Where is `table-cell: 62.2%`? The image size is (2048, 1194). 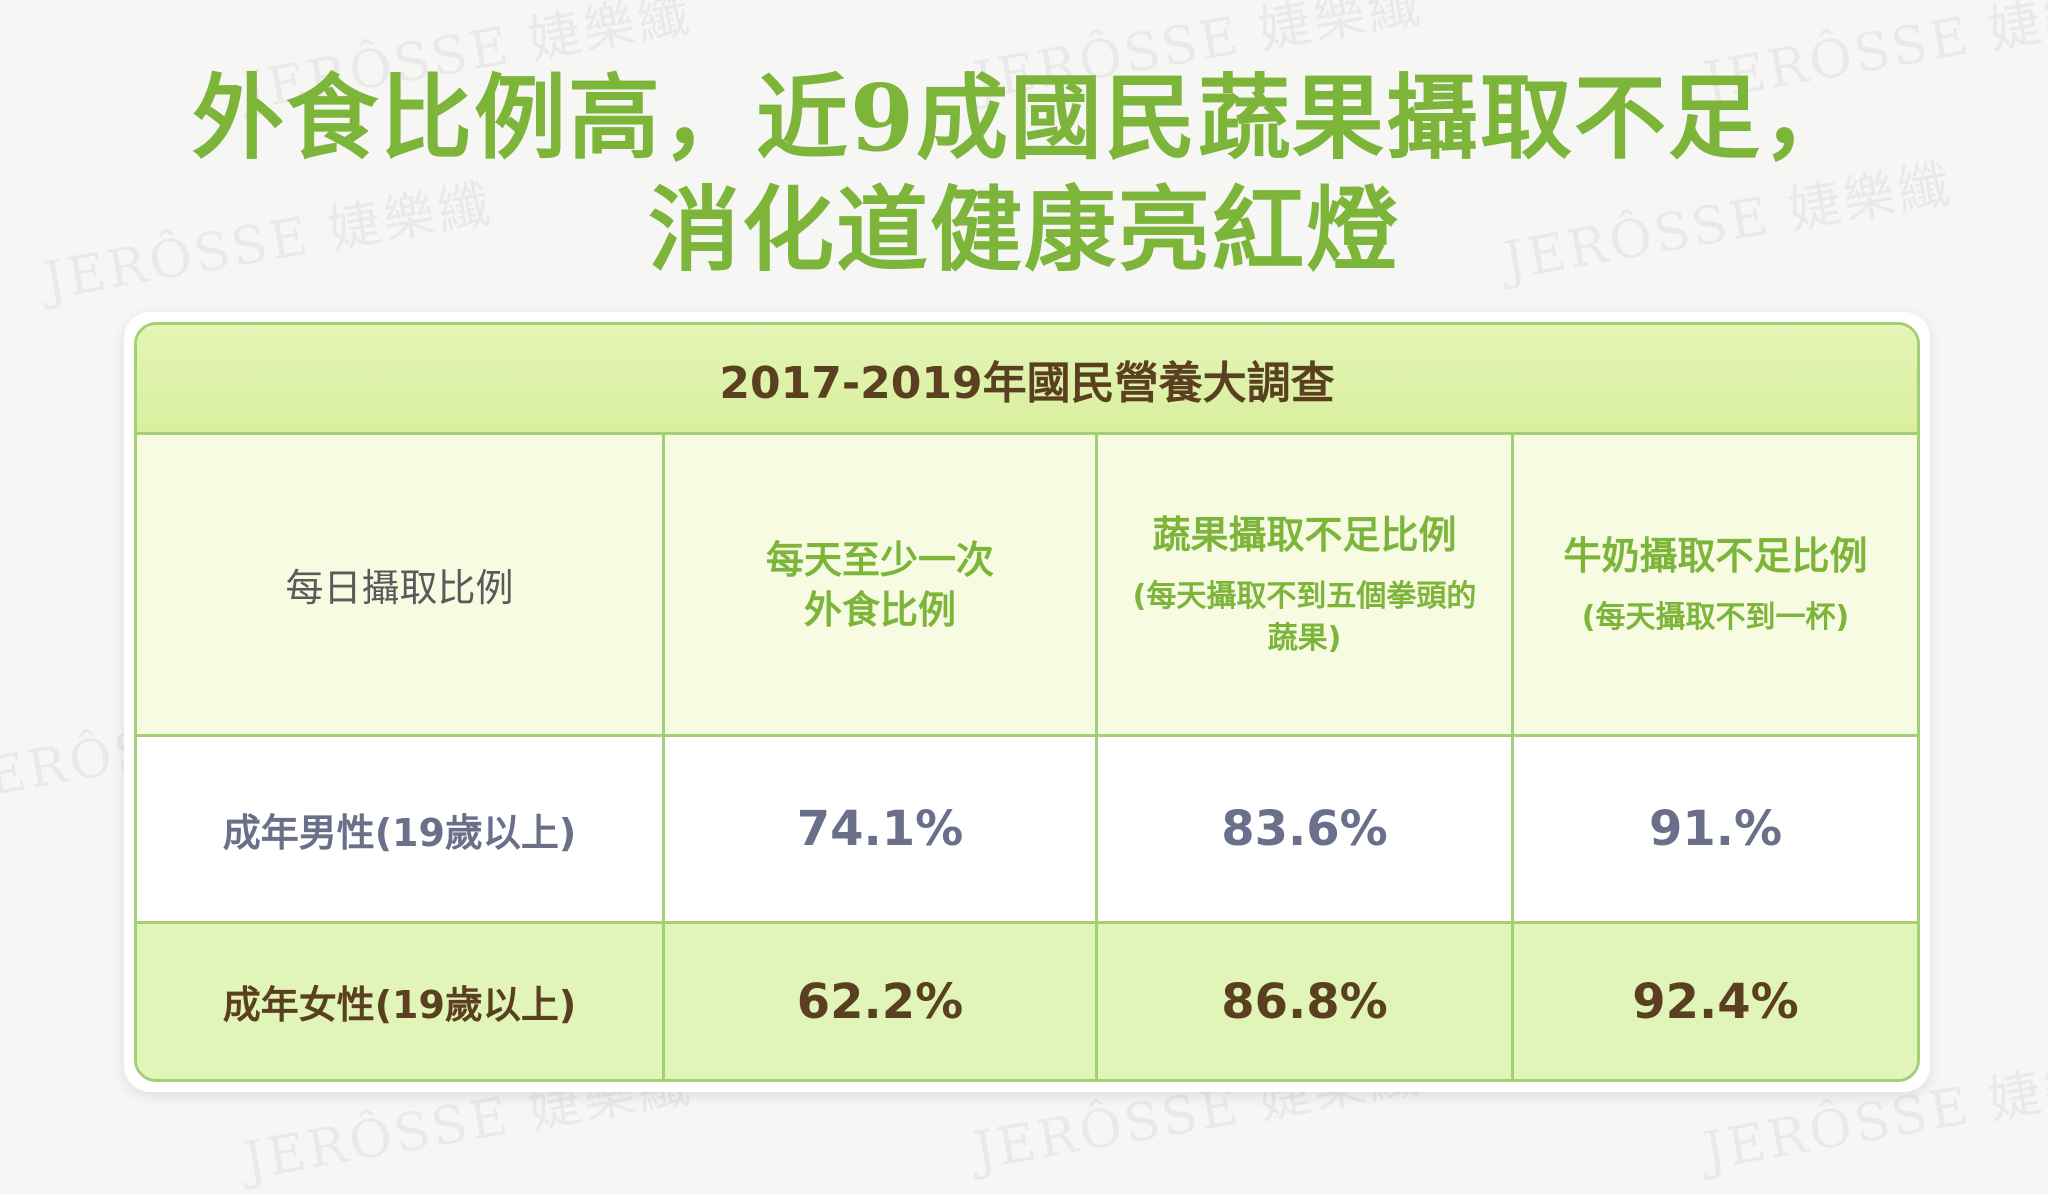 table-cell: 62.2% is located at coordinates (881, 1001).